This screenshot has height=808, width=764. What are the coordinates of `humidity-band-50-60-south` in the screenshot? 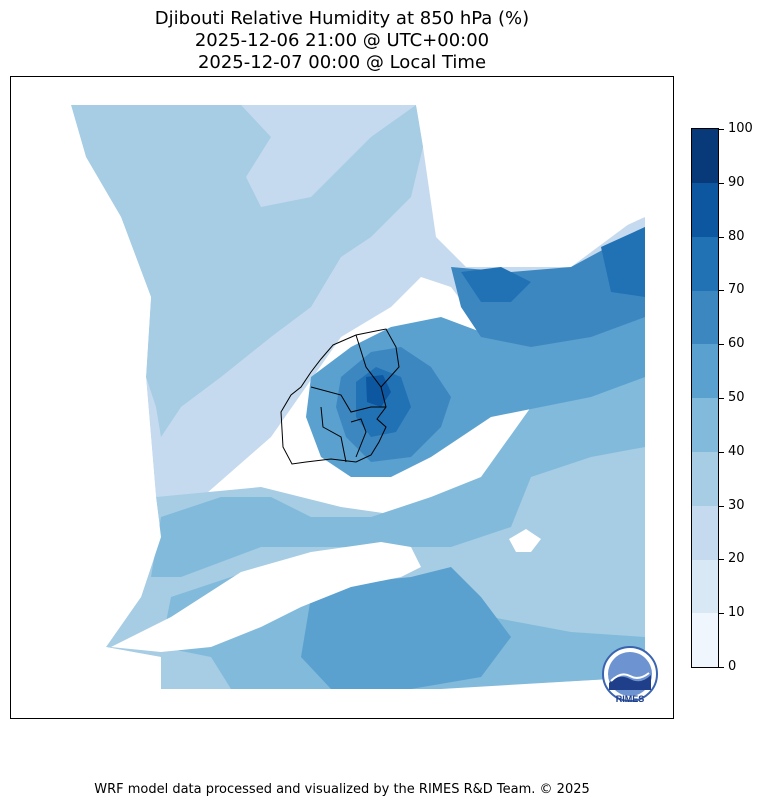 It's located at (406, 628).